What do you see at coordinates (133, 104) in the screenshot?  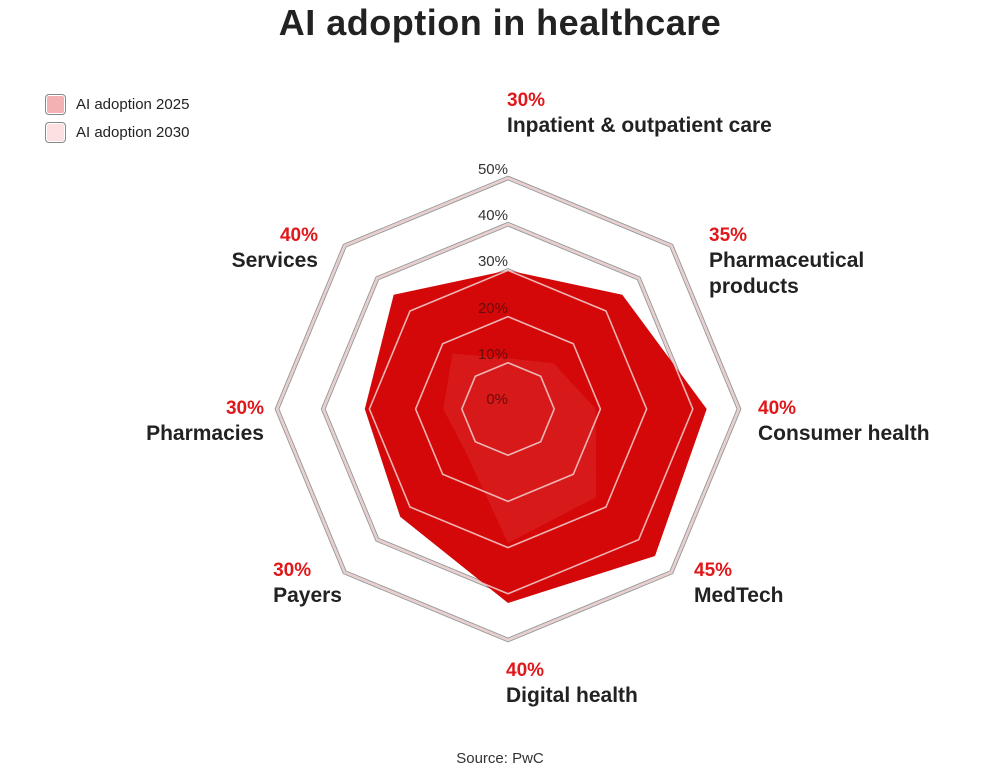 I see `legend-label-2025: AI adoption 2025` at bounding box center [133, 104].